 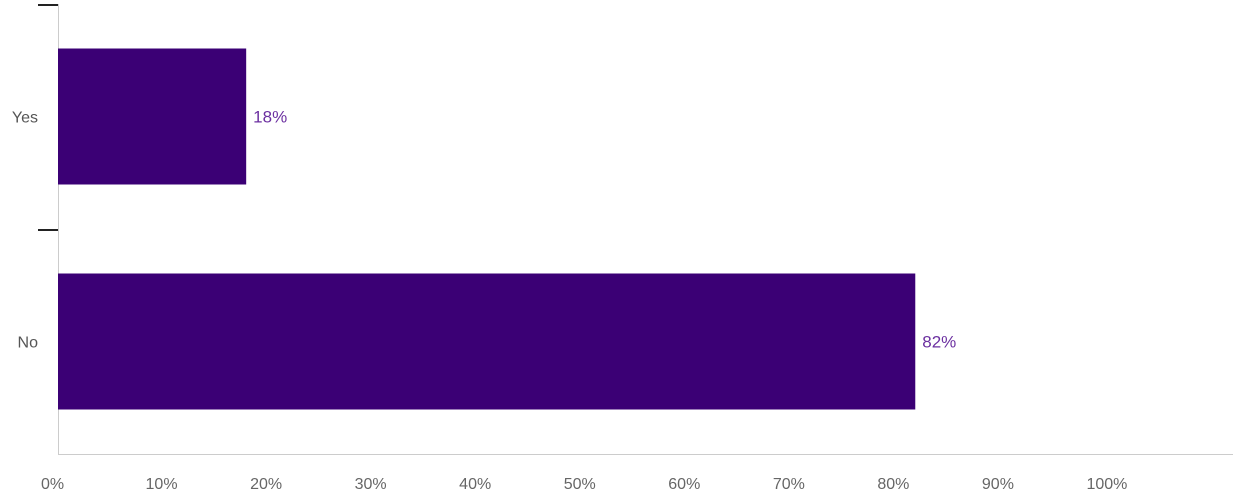 I want to click on x-tick-labels-group: 0% 10% 20% 30% 40% 50% 60% 70% 80% 90% 100%, so click(x=584, y=484).